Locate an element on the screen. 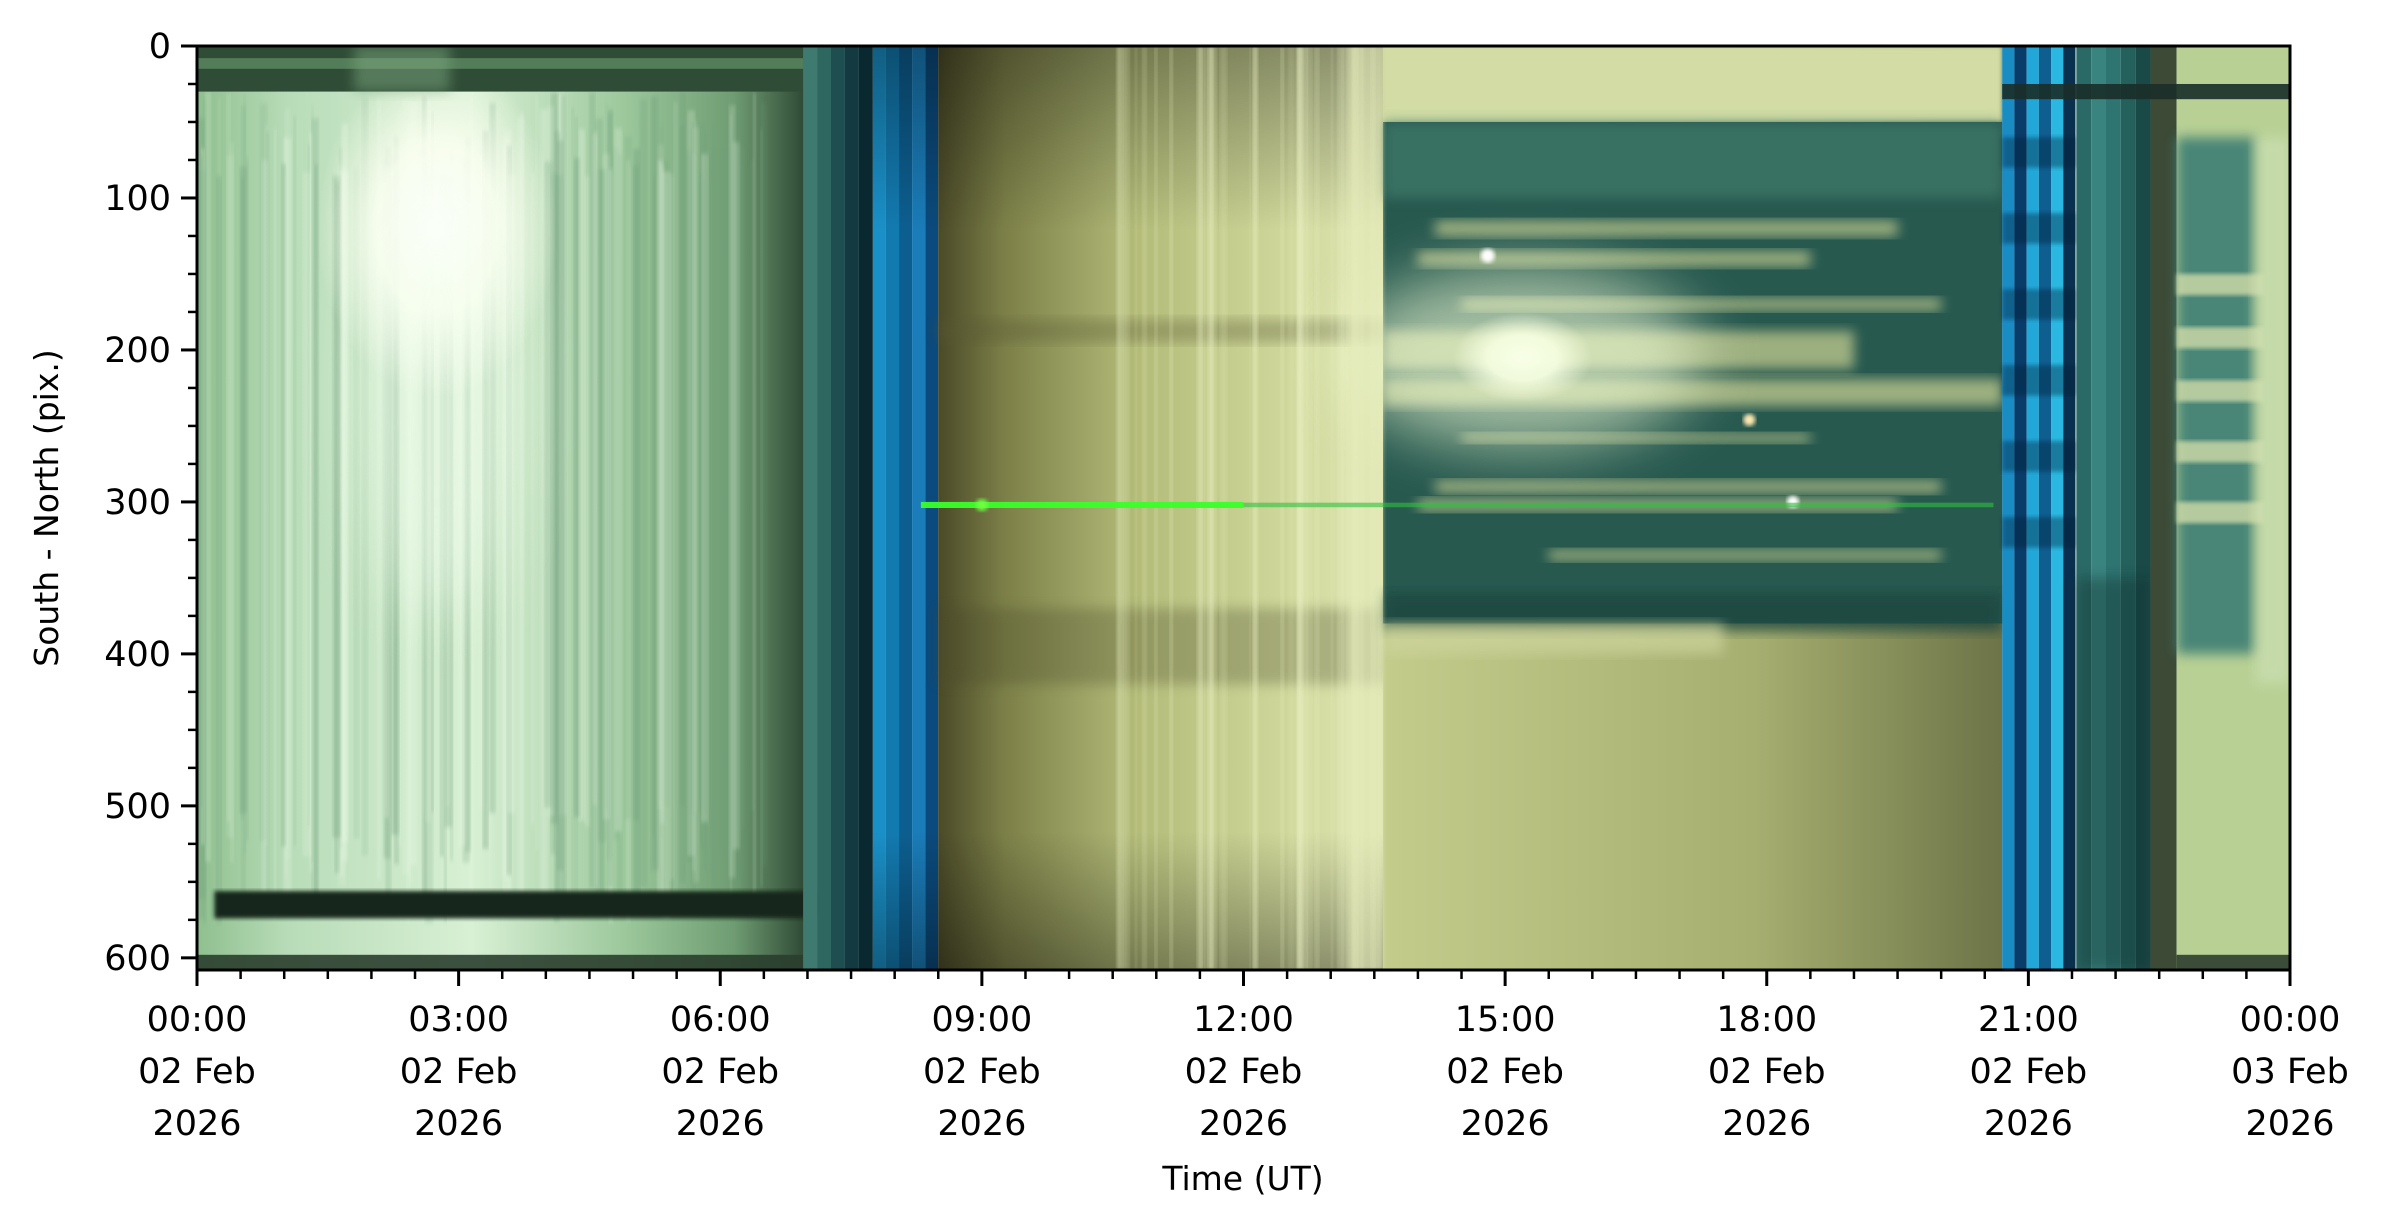  x-tick-label-time: 06:00 is located at coordinates (720, 1020).